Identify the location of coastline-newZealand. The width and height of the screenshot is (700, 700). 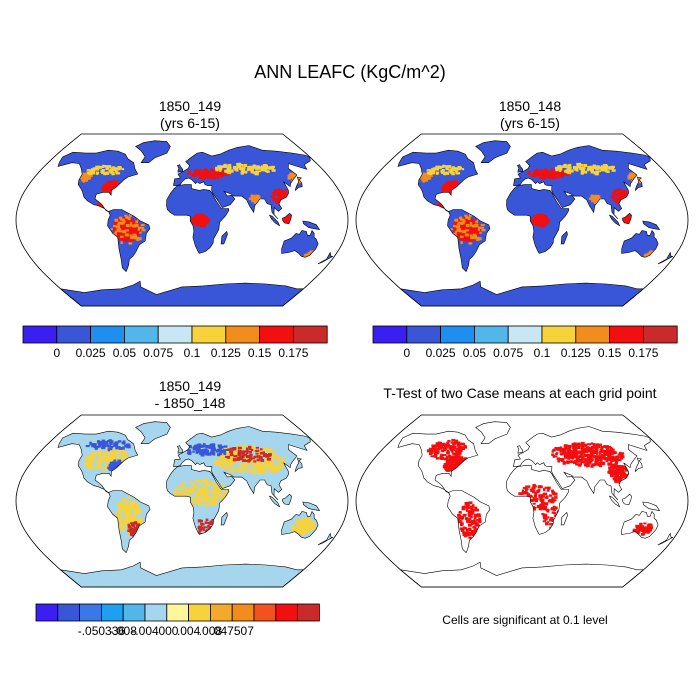
(665, 539).